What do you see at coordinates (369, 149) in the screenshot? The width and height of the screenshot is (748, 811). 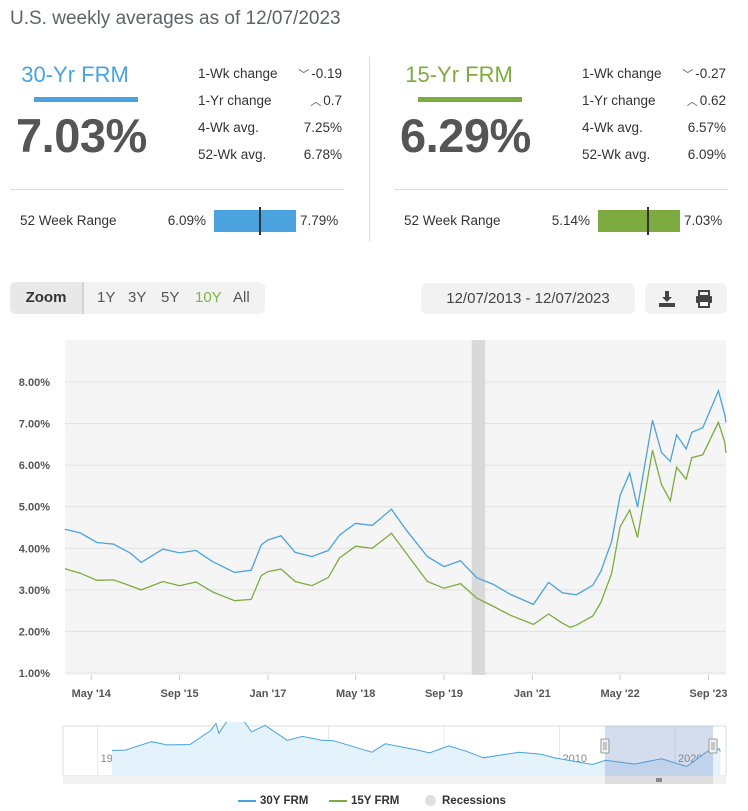 I see `panel-separator` at bounding box center [369, 149].